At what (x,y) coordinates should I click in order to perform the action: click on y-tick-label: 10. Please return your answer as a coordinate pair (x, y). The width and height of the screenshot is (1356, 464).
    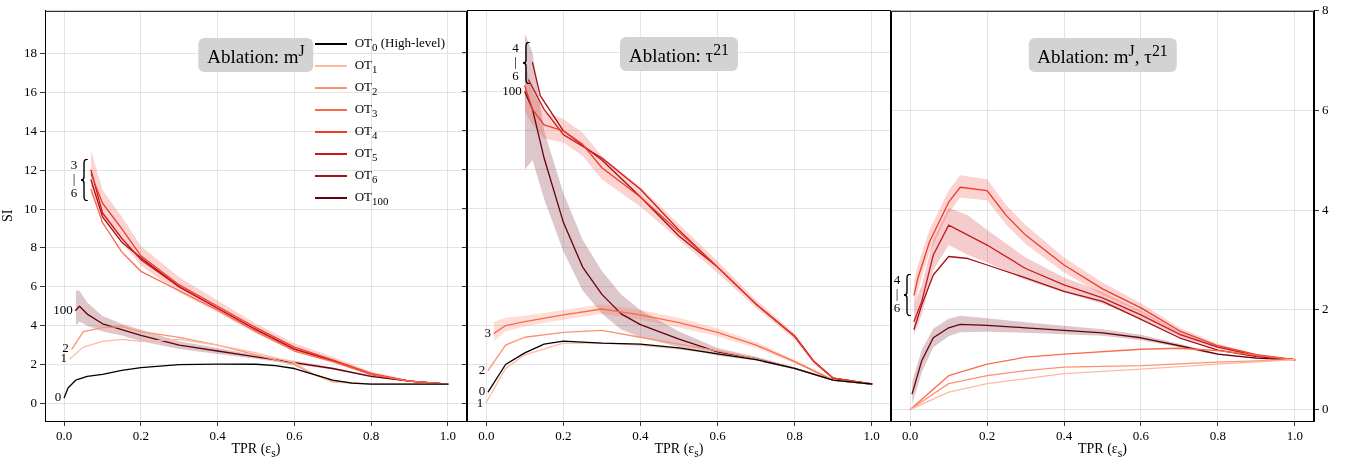
    Looking at the image, I should click on (30, 208).